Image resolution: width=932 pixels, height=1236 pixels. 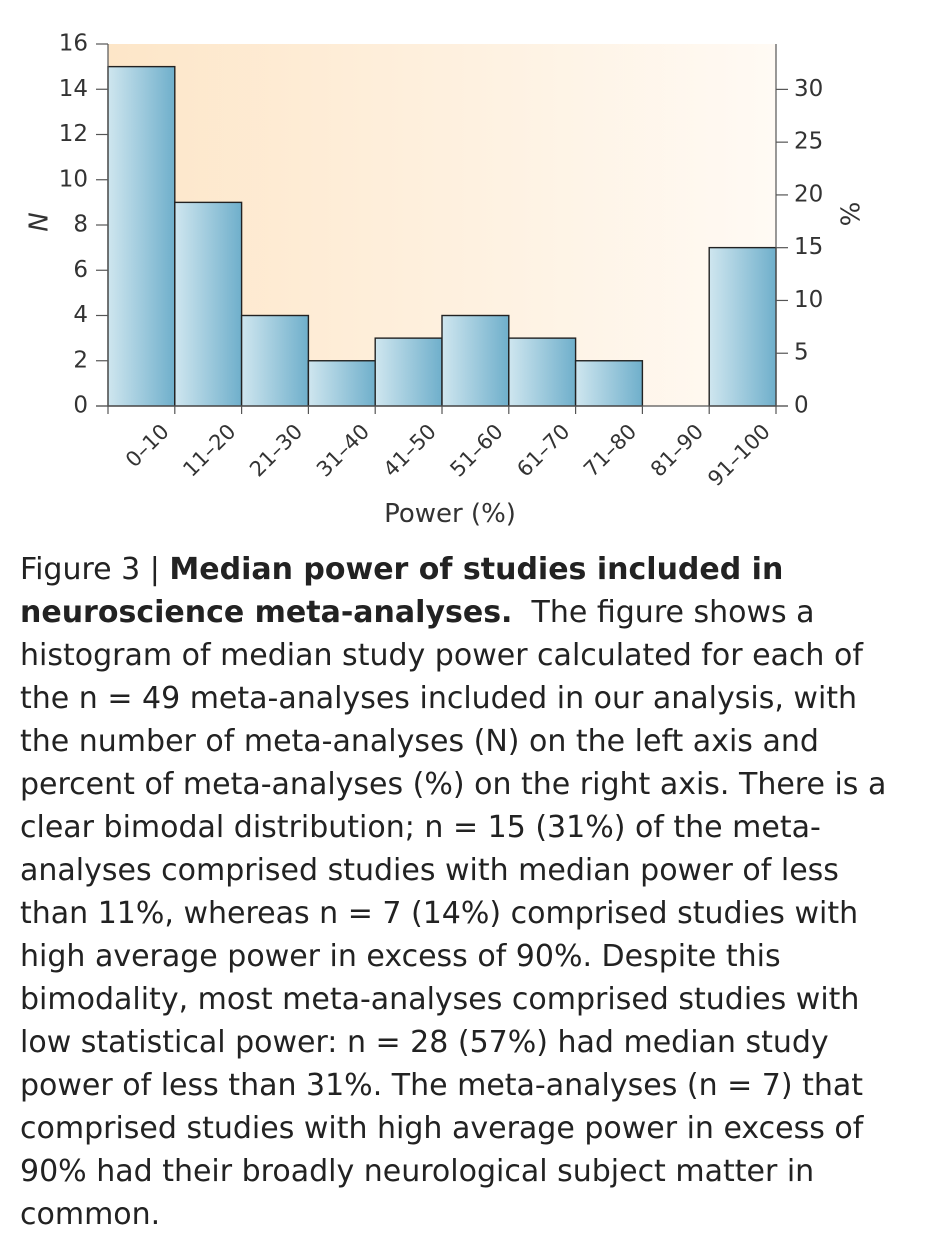 What do you see at coordinates (73, 44) in the screenshot?
I see `y-left-tick-label: 16` at bounding box center [73, 44].